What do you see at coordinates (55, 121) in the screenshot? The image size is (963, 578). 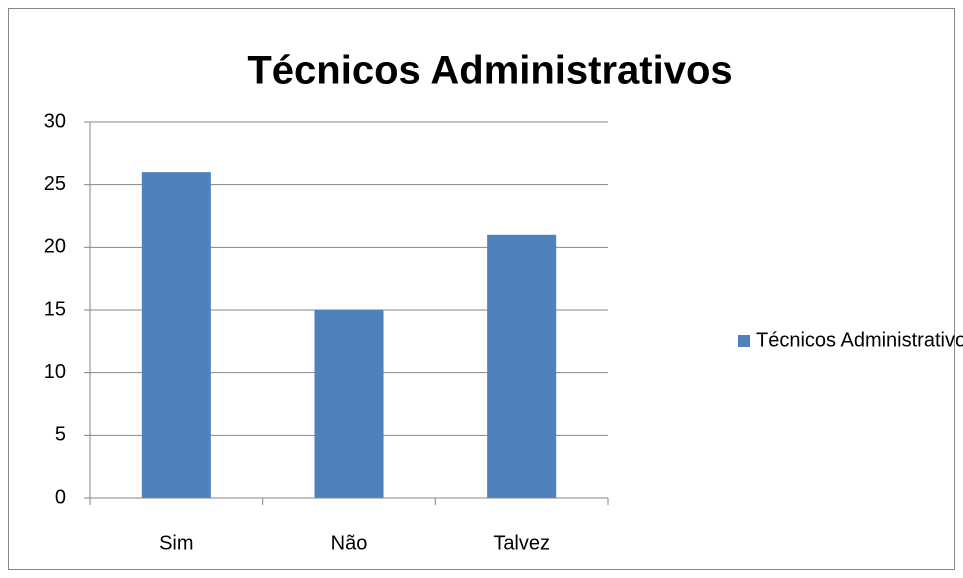 I see `y-tick-label: 30` at bounding box center [55, 121].